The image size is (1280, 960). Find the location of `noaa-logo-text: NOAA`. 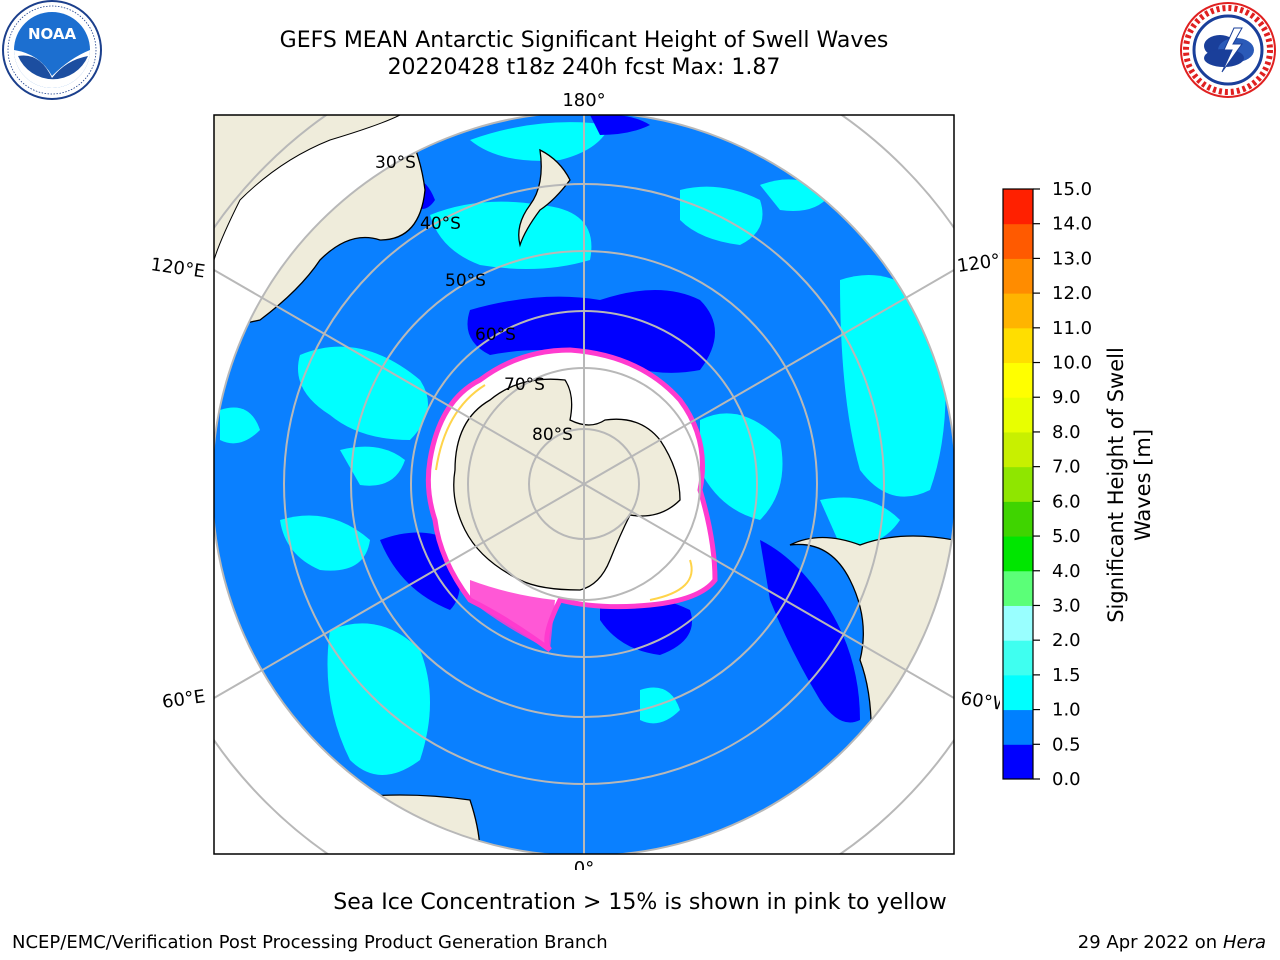

noaa-logo-text: NOAA is located at coordinates (52, 34).